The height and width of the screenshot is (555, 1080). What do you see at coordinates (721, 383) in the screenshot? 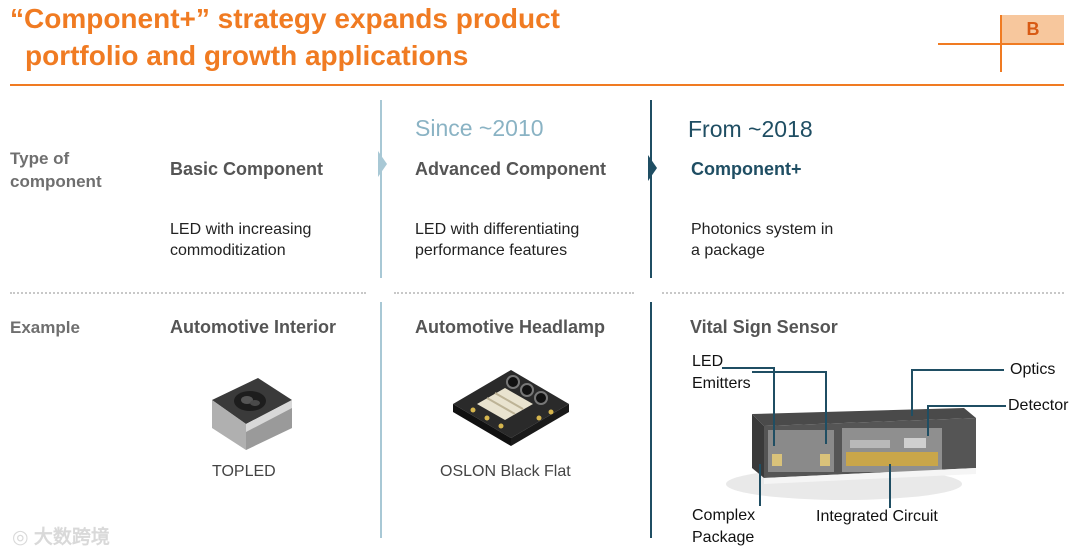
I see `label-line: Emitters` at bounding box center [721, 383].